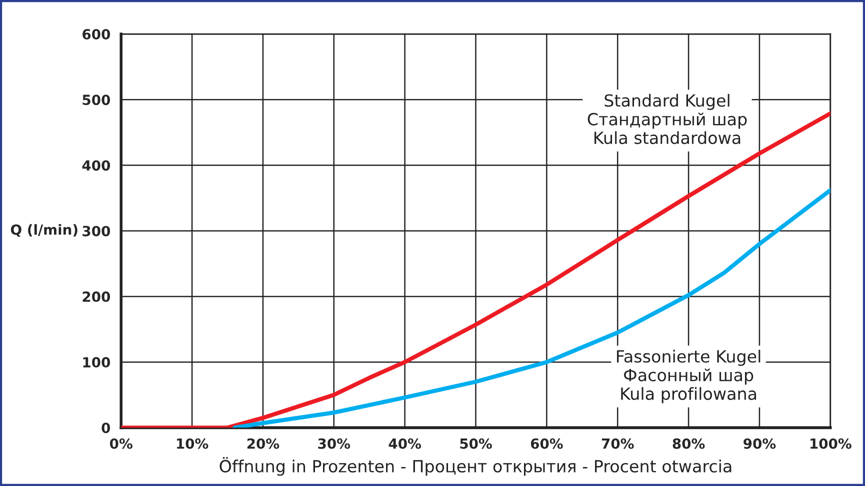  Describe the element at coordinates (44, 230) in the screenshot. I see `y-axis-title: Q (l/min)` at that location.